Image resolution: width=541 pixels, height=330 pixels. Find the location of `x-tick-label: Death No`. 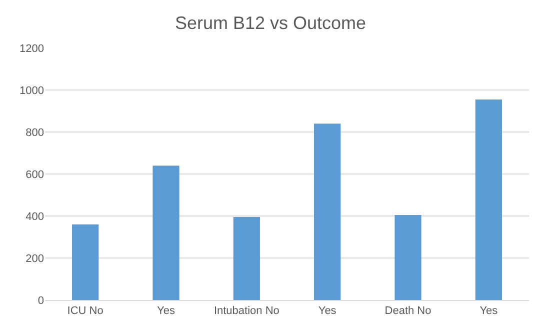

x-tick-label: Death No is located at coordinates (408, 311).